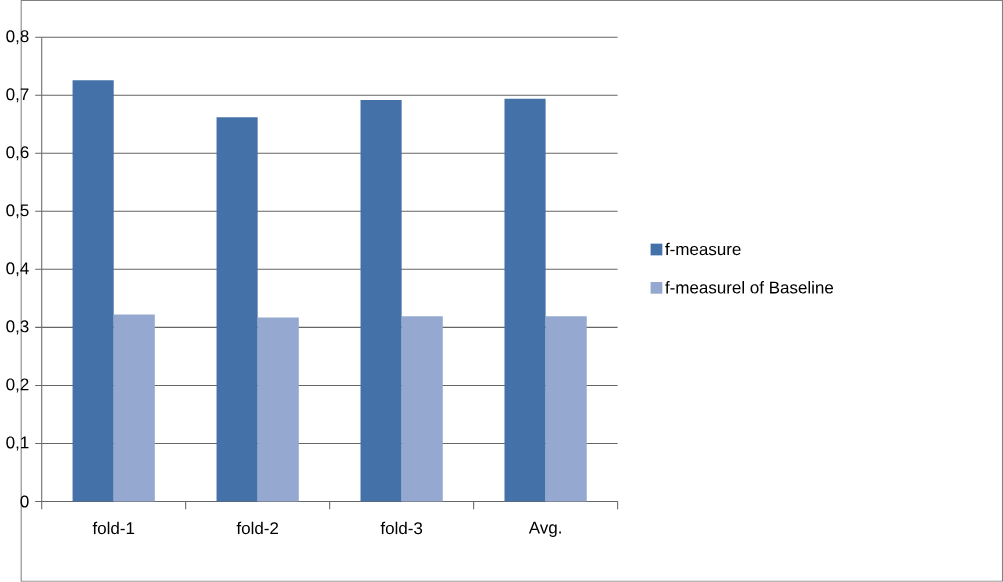  Describe the element at coordinates (24, 501) in the screenshot. I see `y-tick-label: 0` at that location.